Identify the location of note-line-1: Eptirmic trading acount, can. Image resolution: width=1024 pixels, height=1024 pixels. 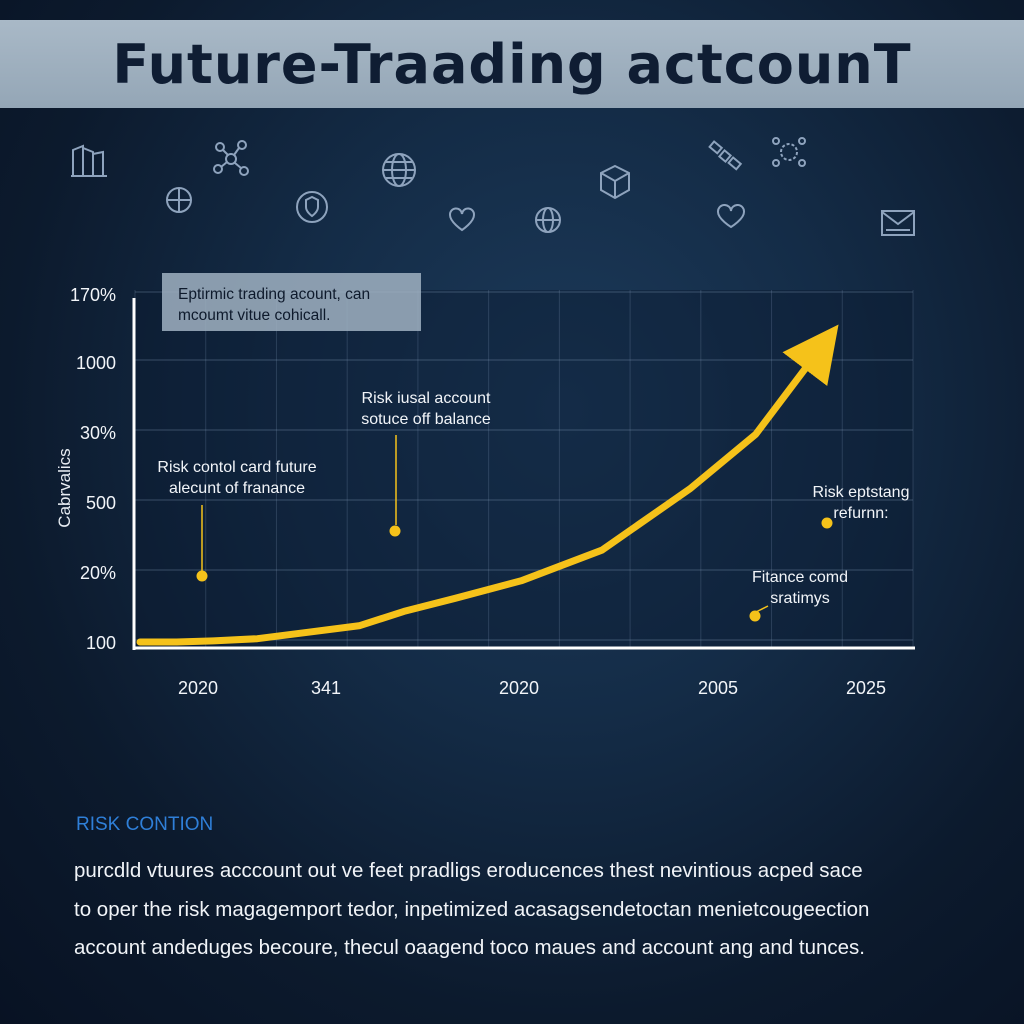
(274, 294).